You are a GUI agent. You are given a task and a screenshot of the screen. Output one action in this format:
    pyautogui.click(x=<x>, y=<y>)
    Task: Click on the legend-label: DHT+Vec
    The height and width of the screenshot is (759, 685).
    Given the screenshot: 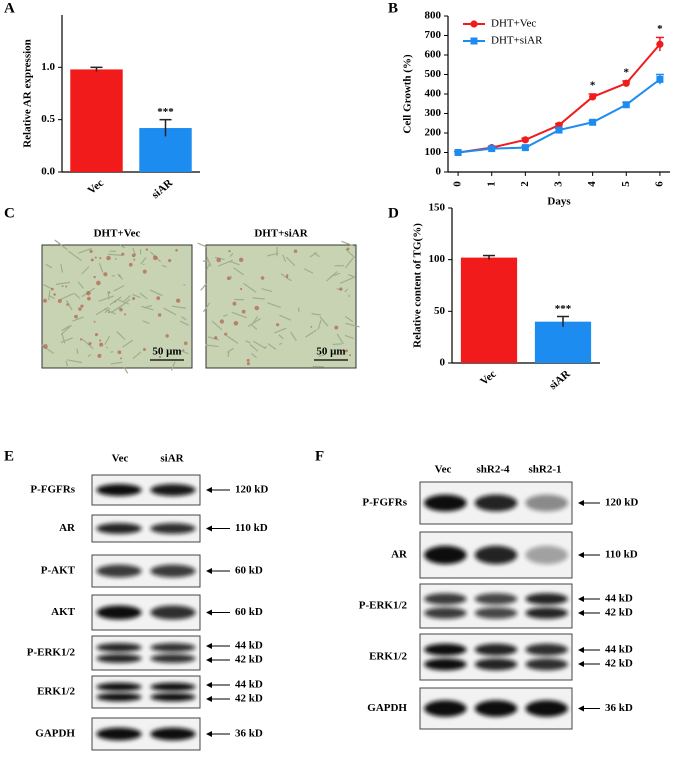 What is the action you would take?
    pyautogui.click(x=513, y=24)
    